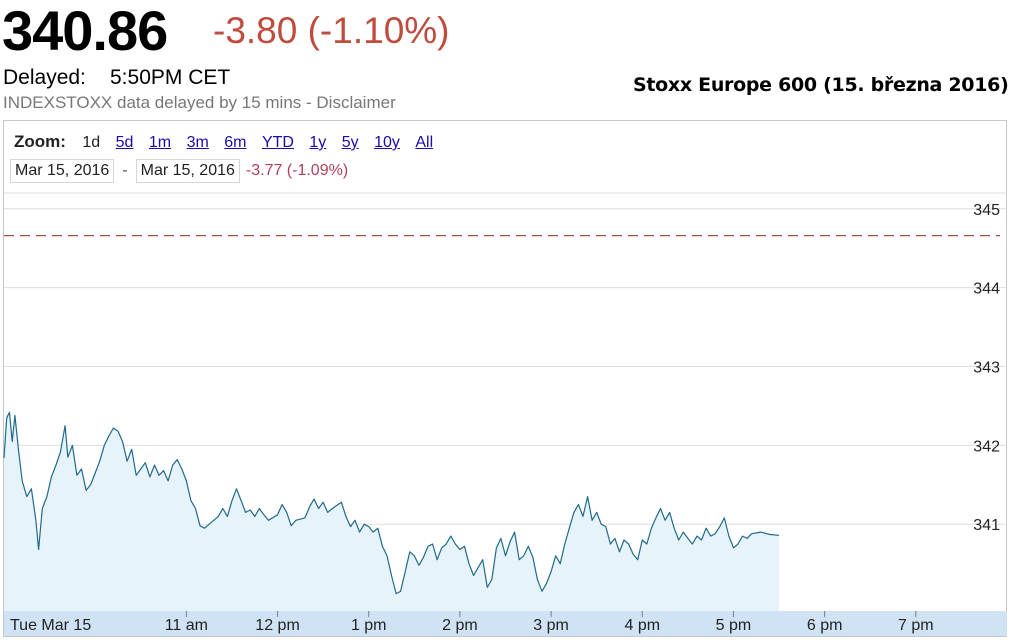 The width and height of the screenshot is (1012, 640). What do you see at coordinates (170, 77) in the screenshot?
I see `delayed-time: 5:50PM CET` at bounding box center [170, 77].